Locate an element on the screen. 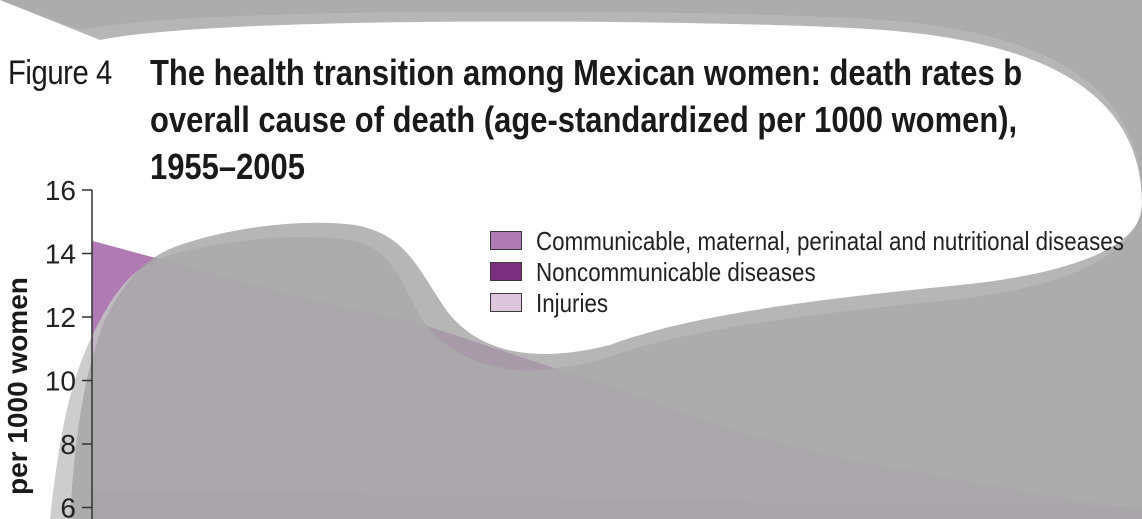 Image resolution: width=1142 pixels, height=519 pixels. legend-swatch-injuries is located at coordinates (506, 302).